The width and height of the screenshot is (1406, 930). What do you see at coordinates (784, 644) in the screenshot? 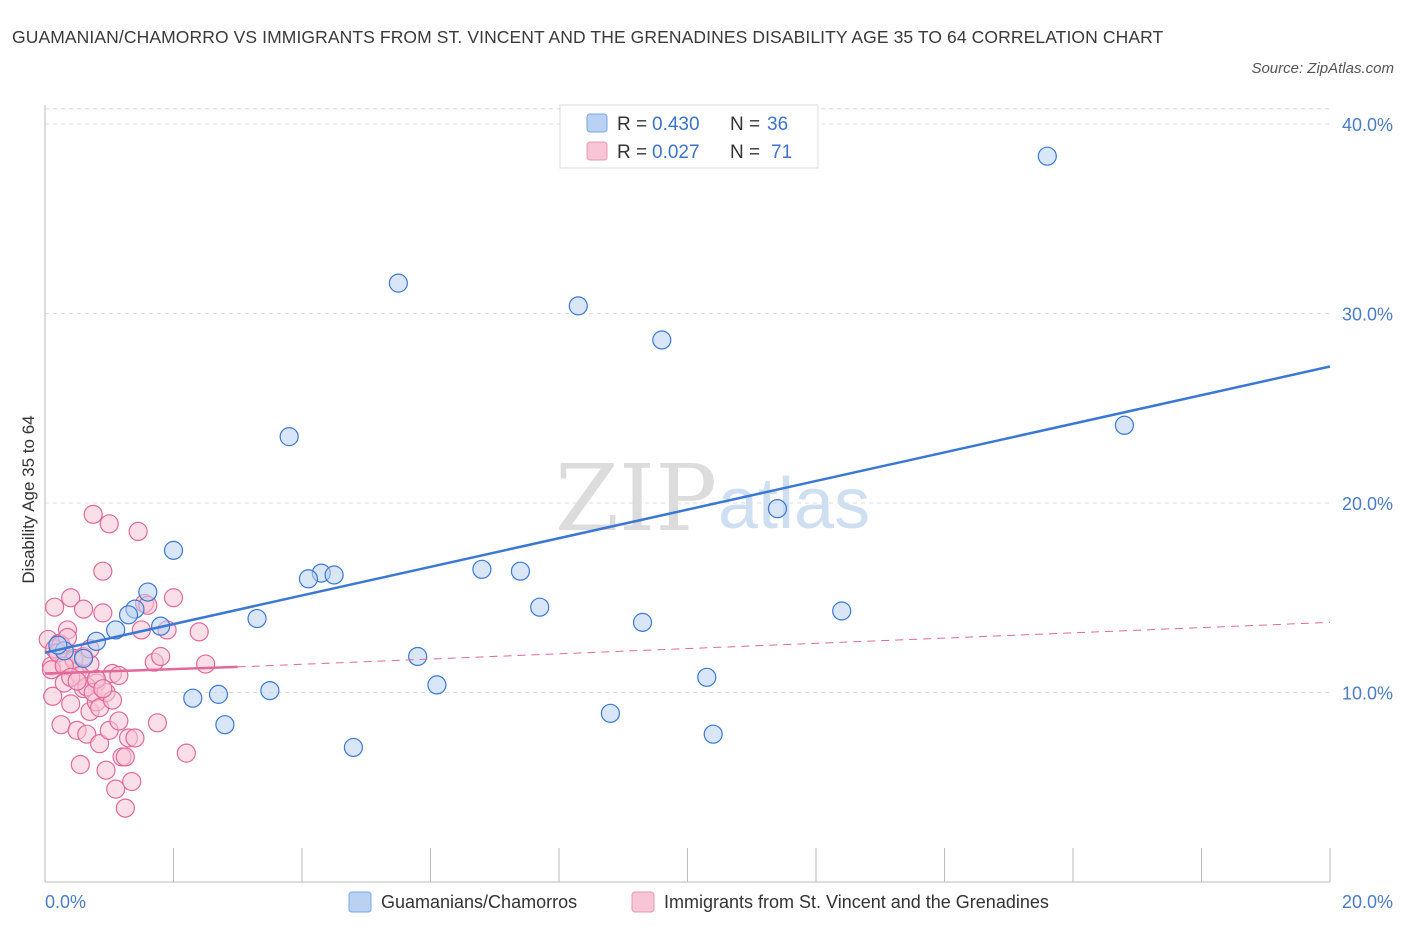
I see `pink-trend-extension` at bounding box center [784, 644].